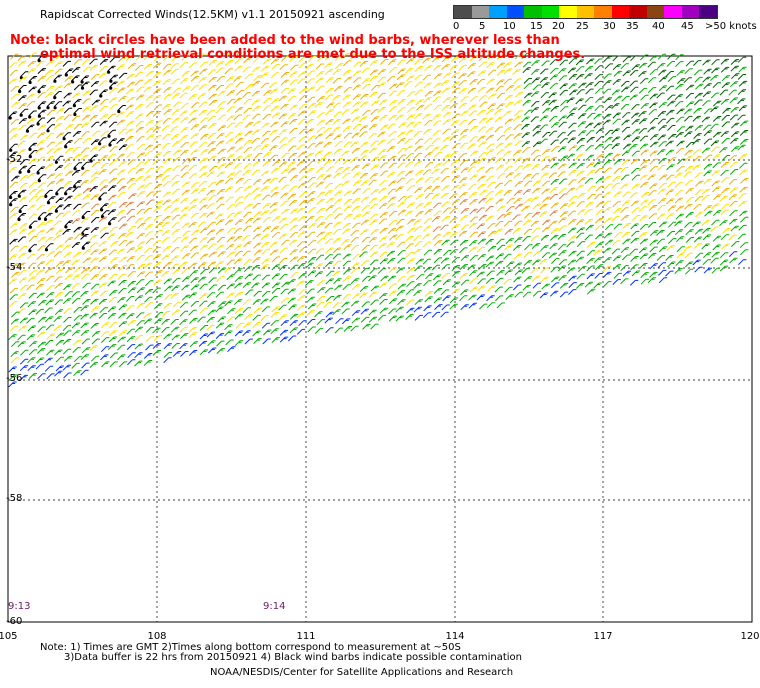 This screenshot has height=688, width=760. What do you see at coordinates (509, 26) in the screenshot?
I see `legend-tick-label: 10` at bounding box center [509, 26].